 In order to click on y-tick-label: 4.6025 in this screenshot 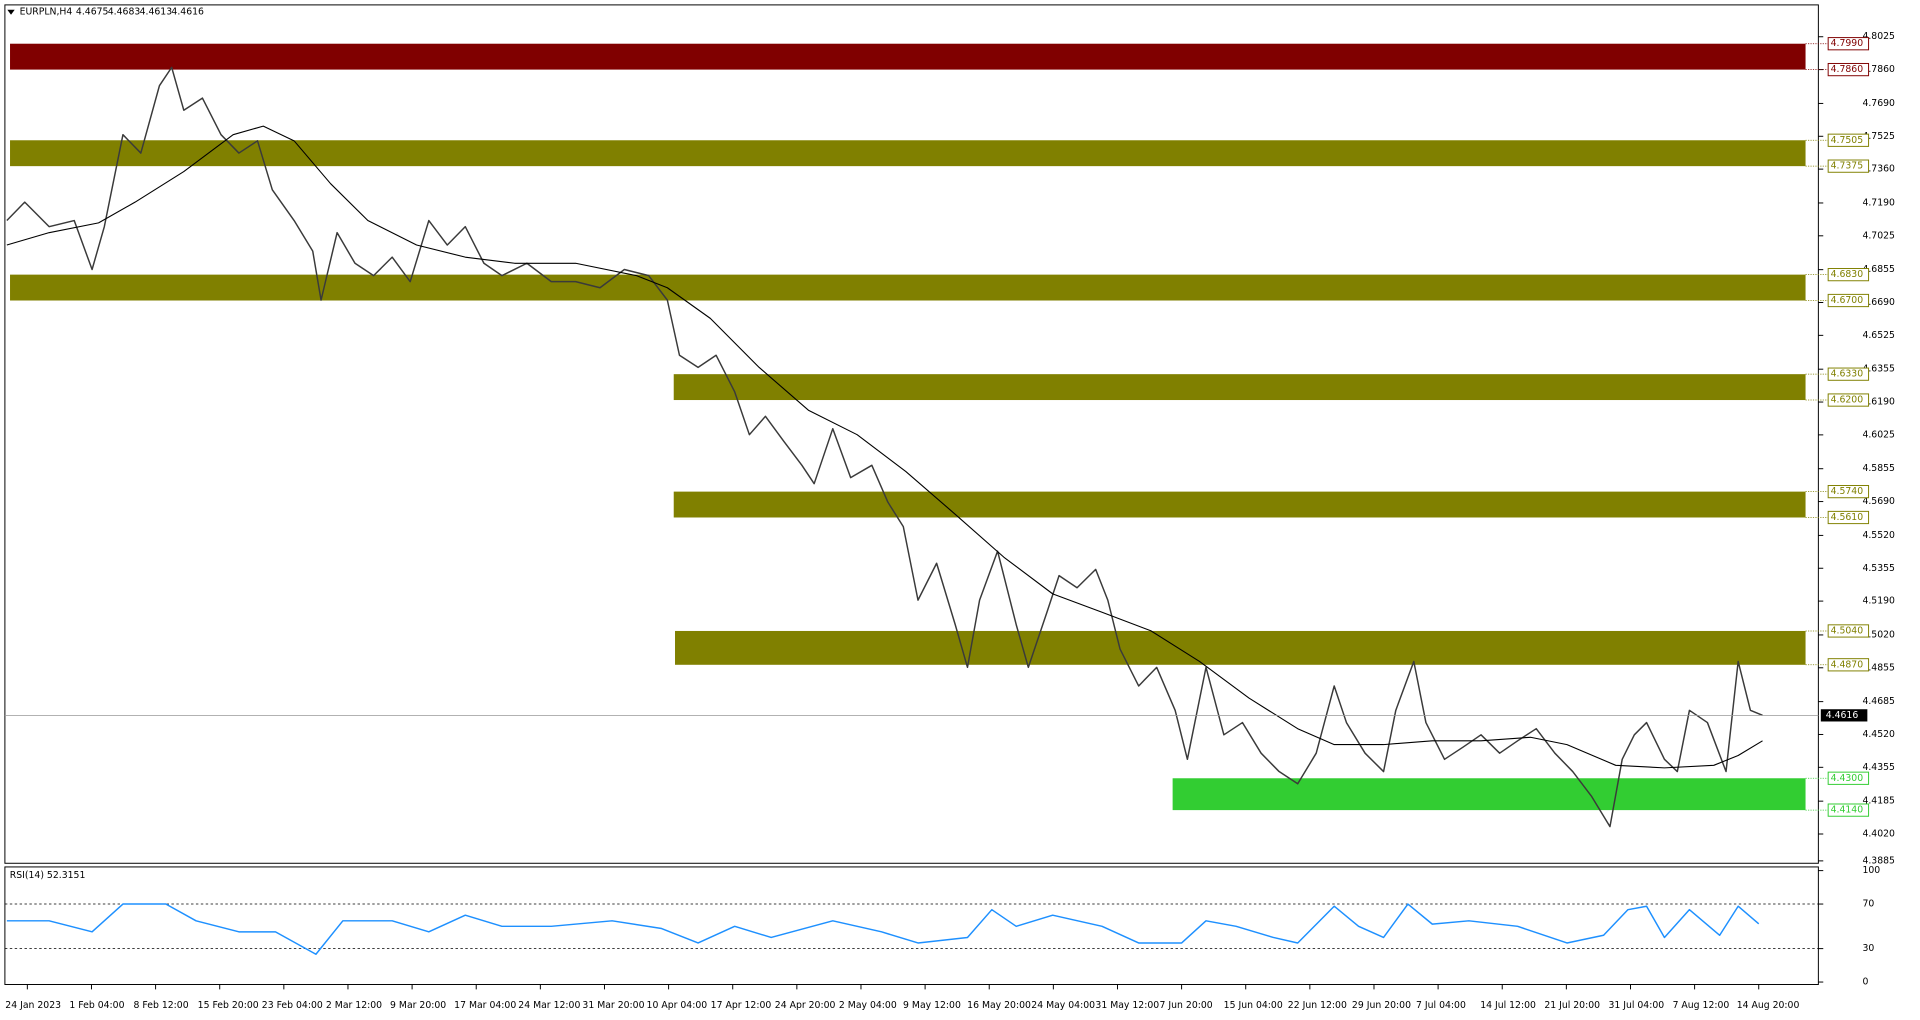, I will do `click(1878, 434)`.